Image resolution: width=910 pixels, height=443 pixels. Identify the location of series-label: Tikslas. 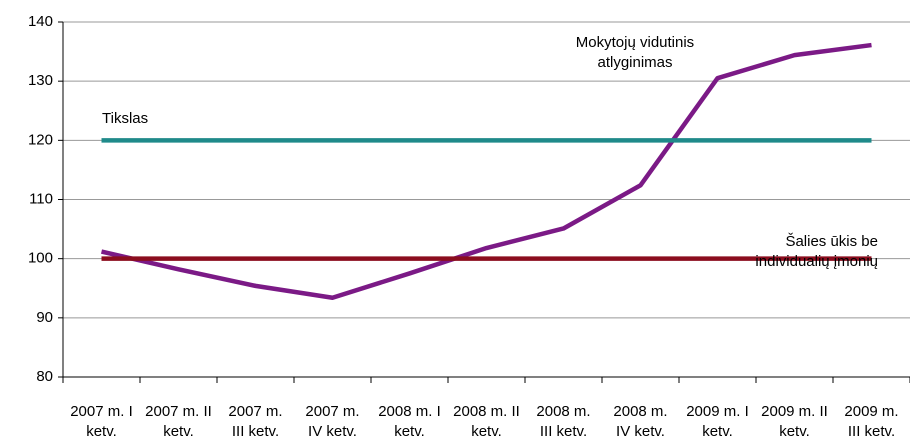
(125, 118).